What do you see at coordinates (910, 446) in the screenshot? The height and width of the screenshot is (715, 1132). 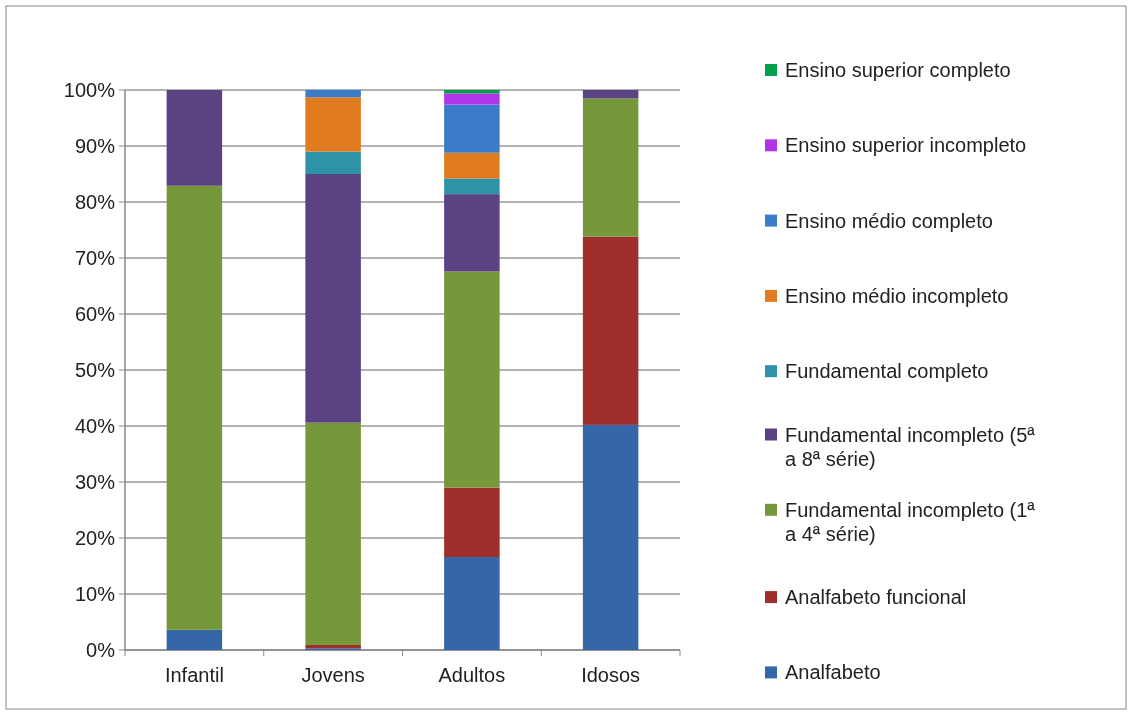 I see `legend-label: Fundamental incompleto (5ª a 8ª série)` at bounding box center [910, 446].